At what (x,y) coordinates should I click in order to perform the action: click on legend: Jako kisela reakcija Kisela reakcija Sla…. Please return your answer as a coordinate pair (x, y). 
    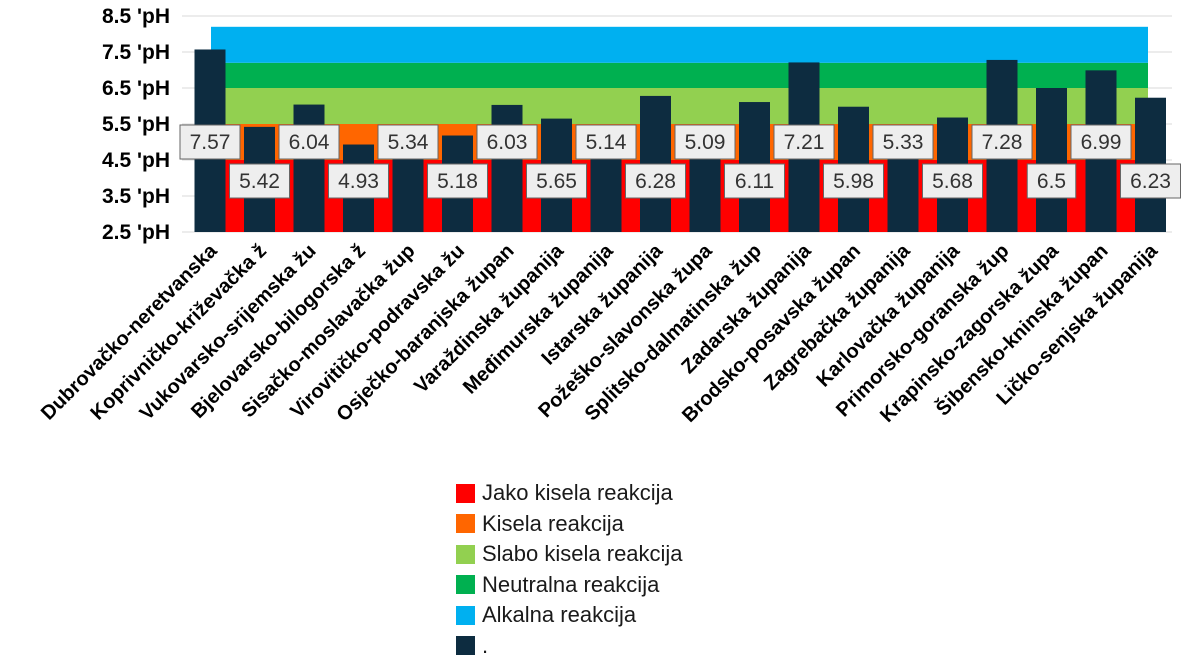
    Looking at the image, I should click on (569, 569).